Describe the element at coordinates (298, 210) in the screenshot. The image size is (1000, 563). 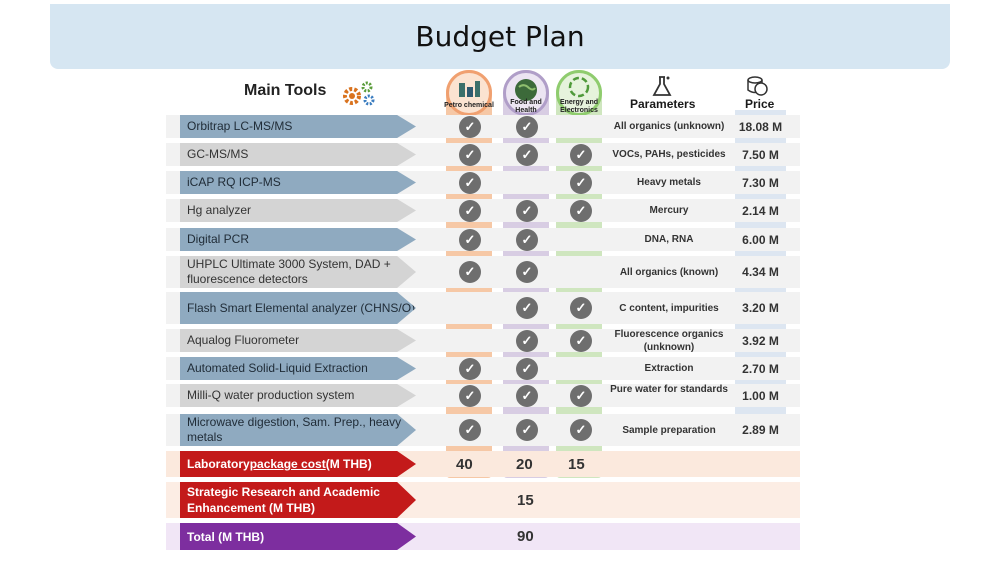
I see `tool-name: Hg analyzer` at that location.